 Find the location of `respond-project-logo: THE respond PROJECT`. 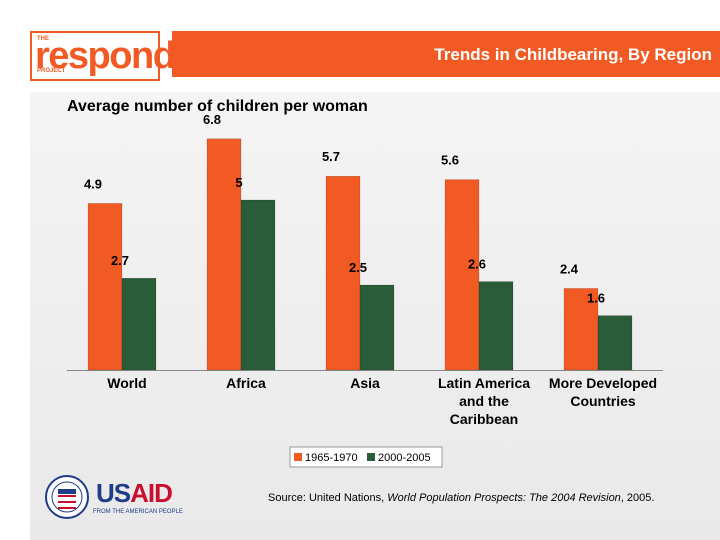

respond-project-logo: THE respond PROJECT is located at coordinates (103, 56).